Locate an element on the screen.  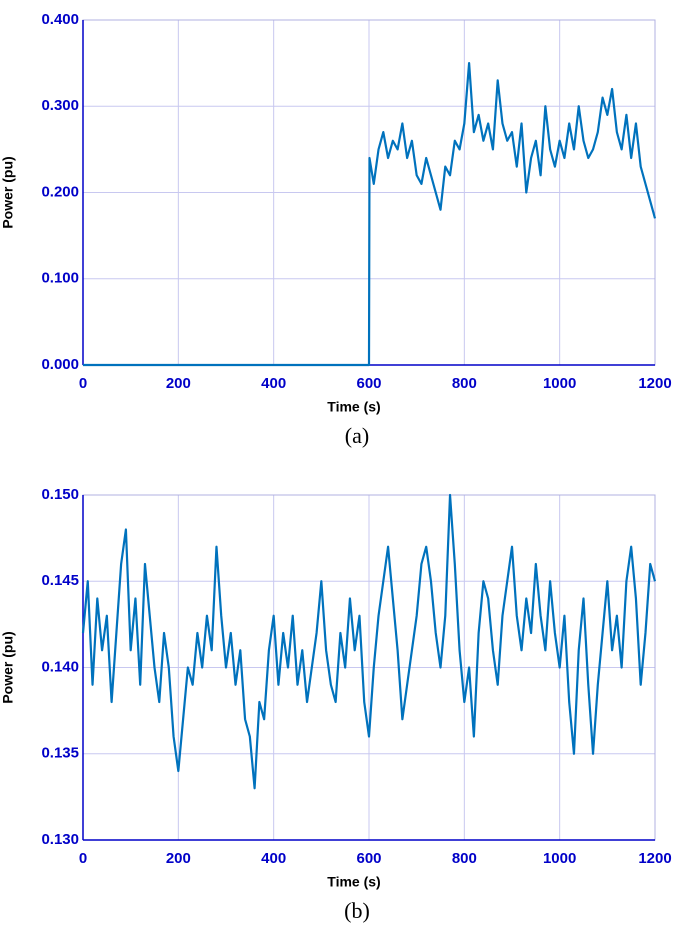
caption: (a) is located at coordinates (357, 435).